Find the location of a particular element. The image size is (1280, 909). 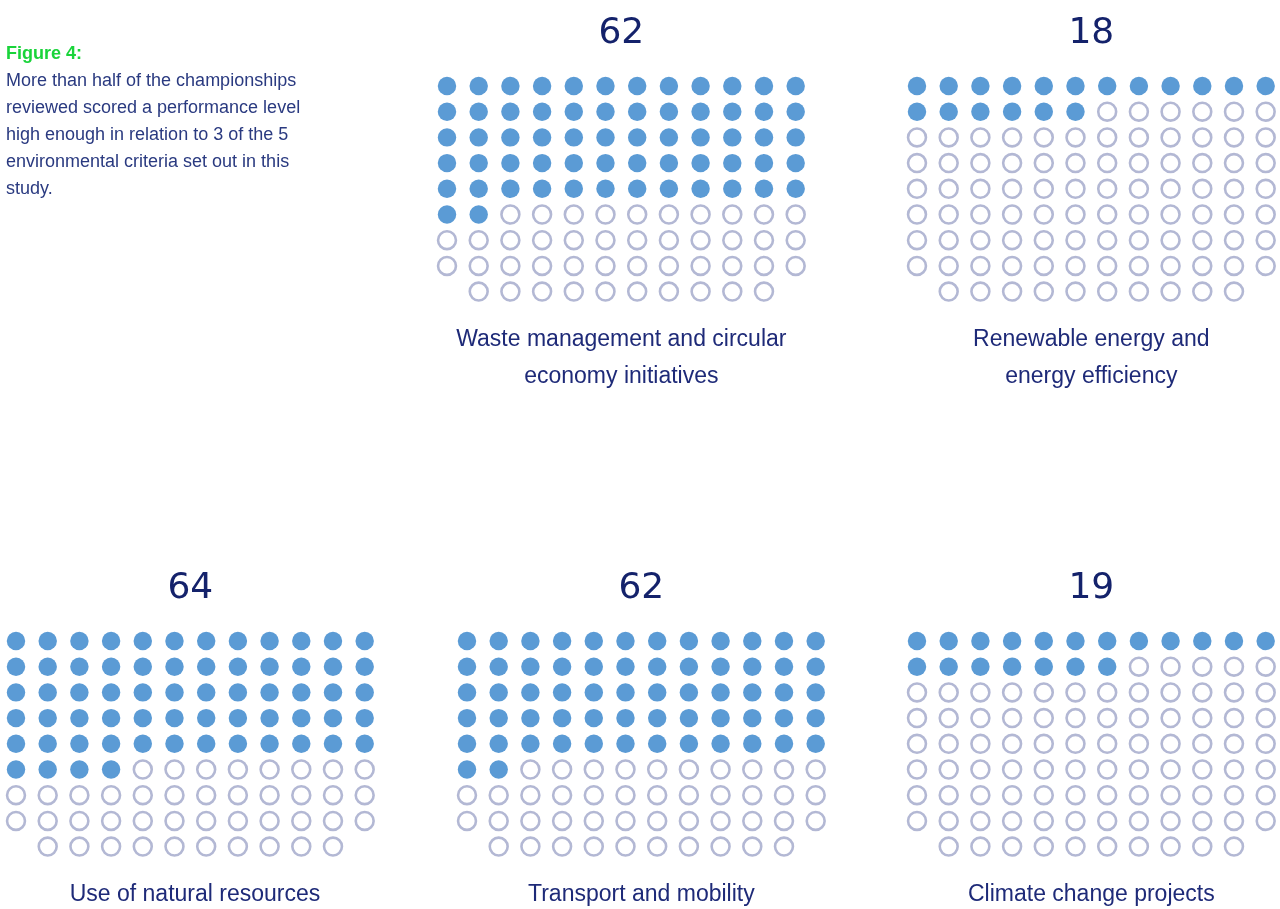

text: More than half of the championships reviewed scored a performance level high enough in relation to 3 of the 5 environmental criteria set out in this study. is located at coordinates (154, 134).